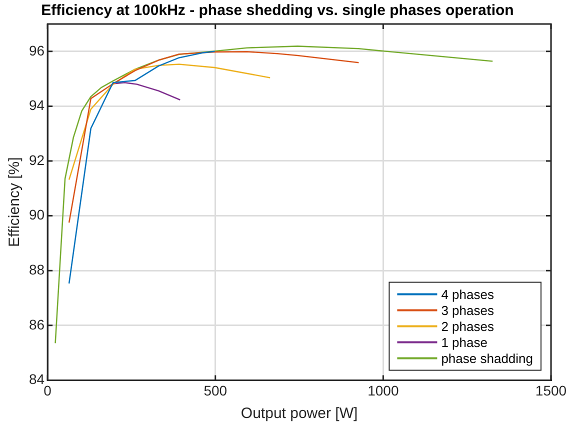 This screenshot has height=427, width=573. Describe the element at coordinates (36, 105) in the screenshot. I see `y-tick-label: 94` at that location.